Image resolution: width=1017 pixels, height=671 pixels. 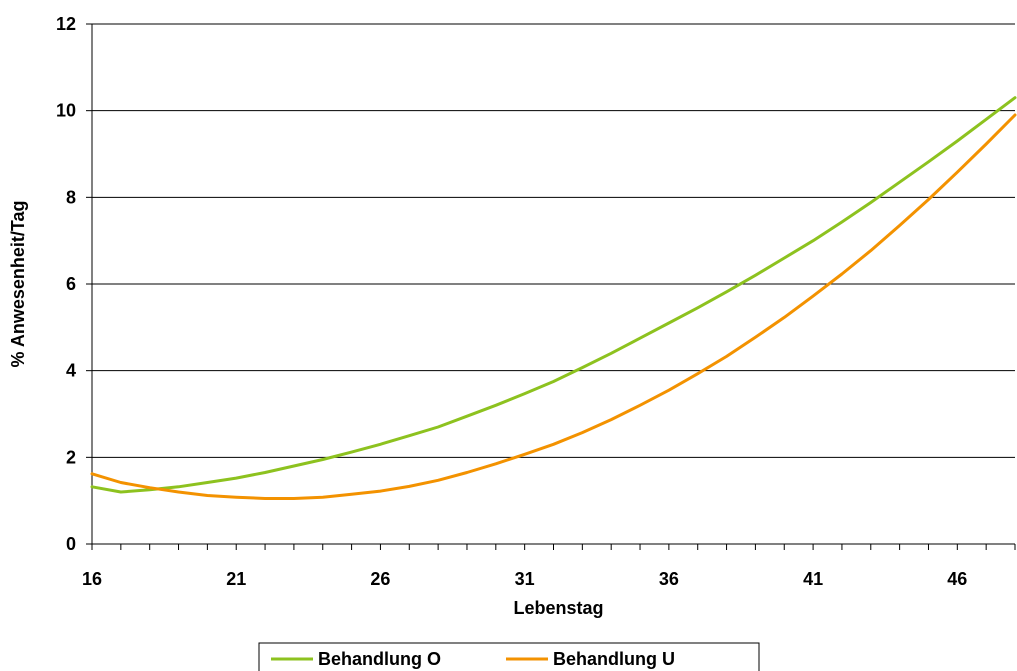 What do you see at coordinates (558, 608) in the screenshot?
I see `x-axis-title: Lebenstag` at bounding box center [558, 608].